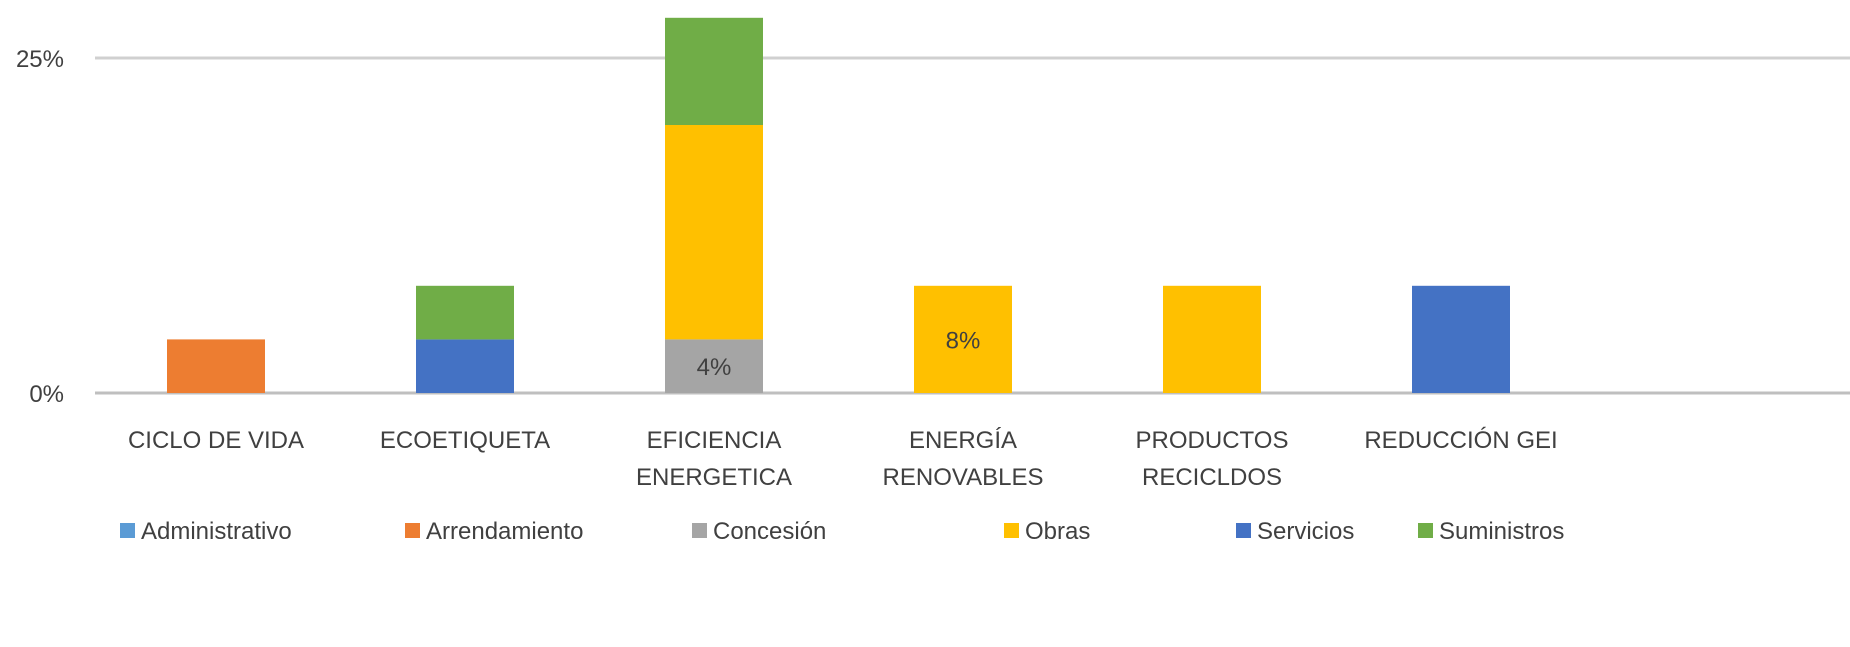  What do you see at coordinates (216, 366) in the screenshot?
I see `bar-segment-arrendamiento` at bounding box center [216, 366].